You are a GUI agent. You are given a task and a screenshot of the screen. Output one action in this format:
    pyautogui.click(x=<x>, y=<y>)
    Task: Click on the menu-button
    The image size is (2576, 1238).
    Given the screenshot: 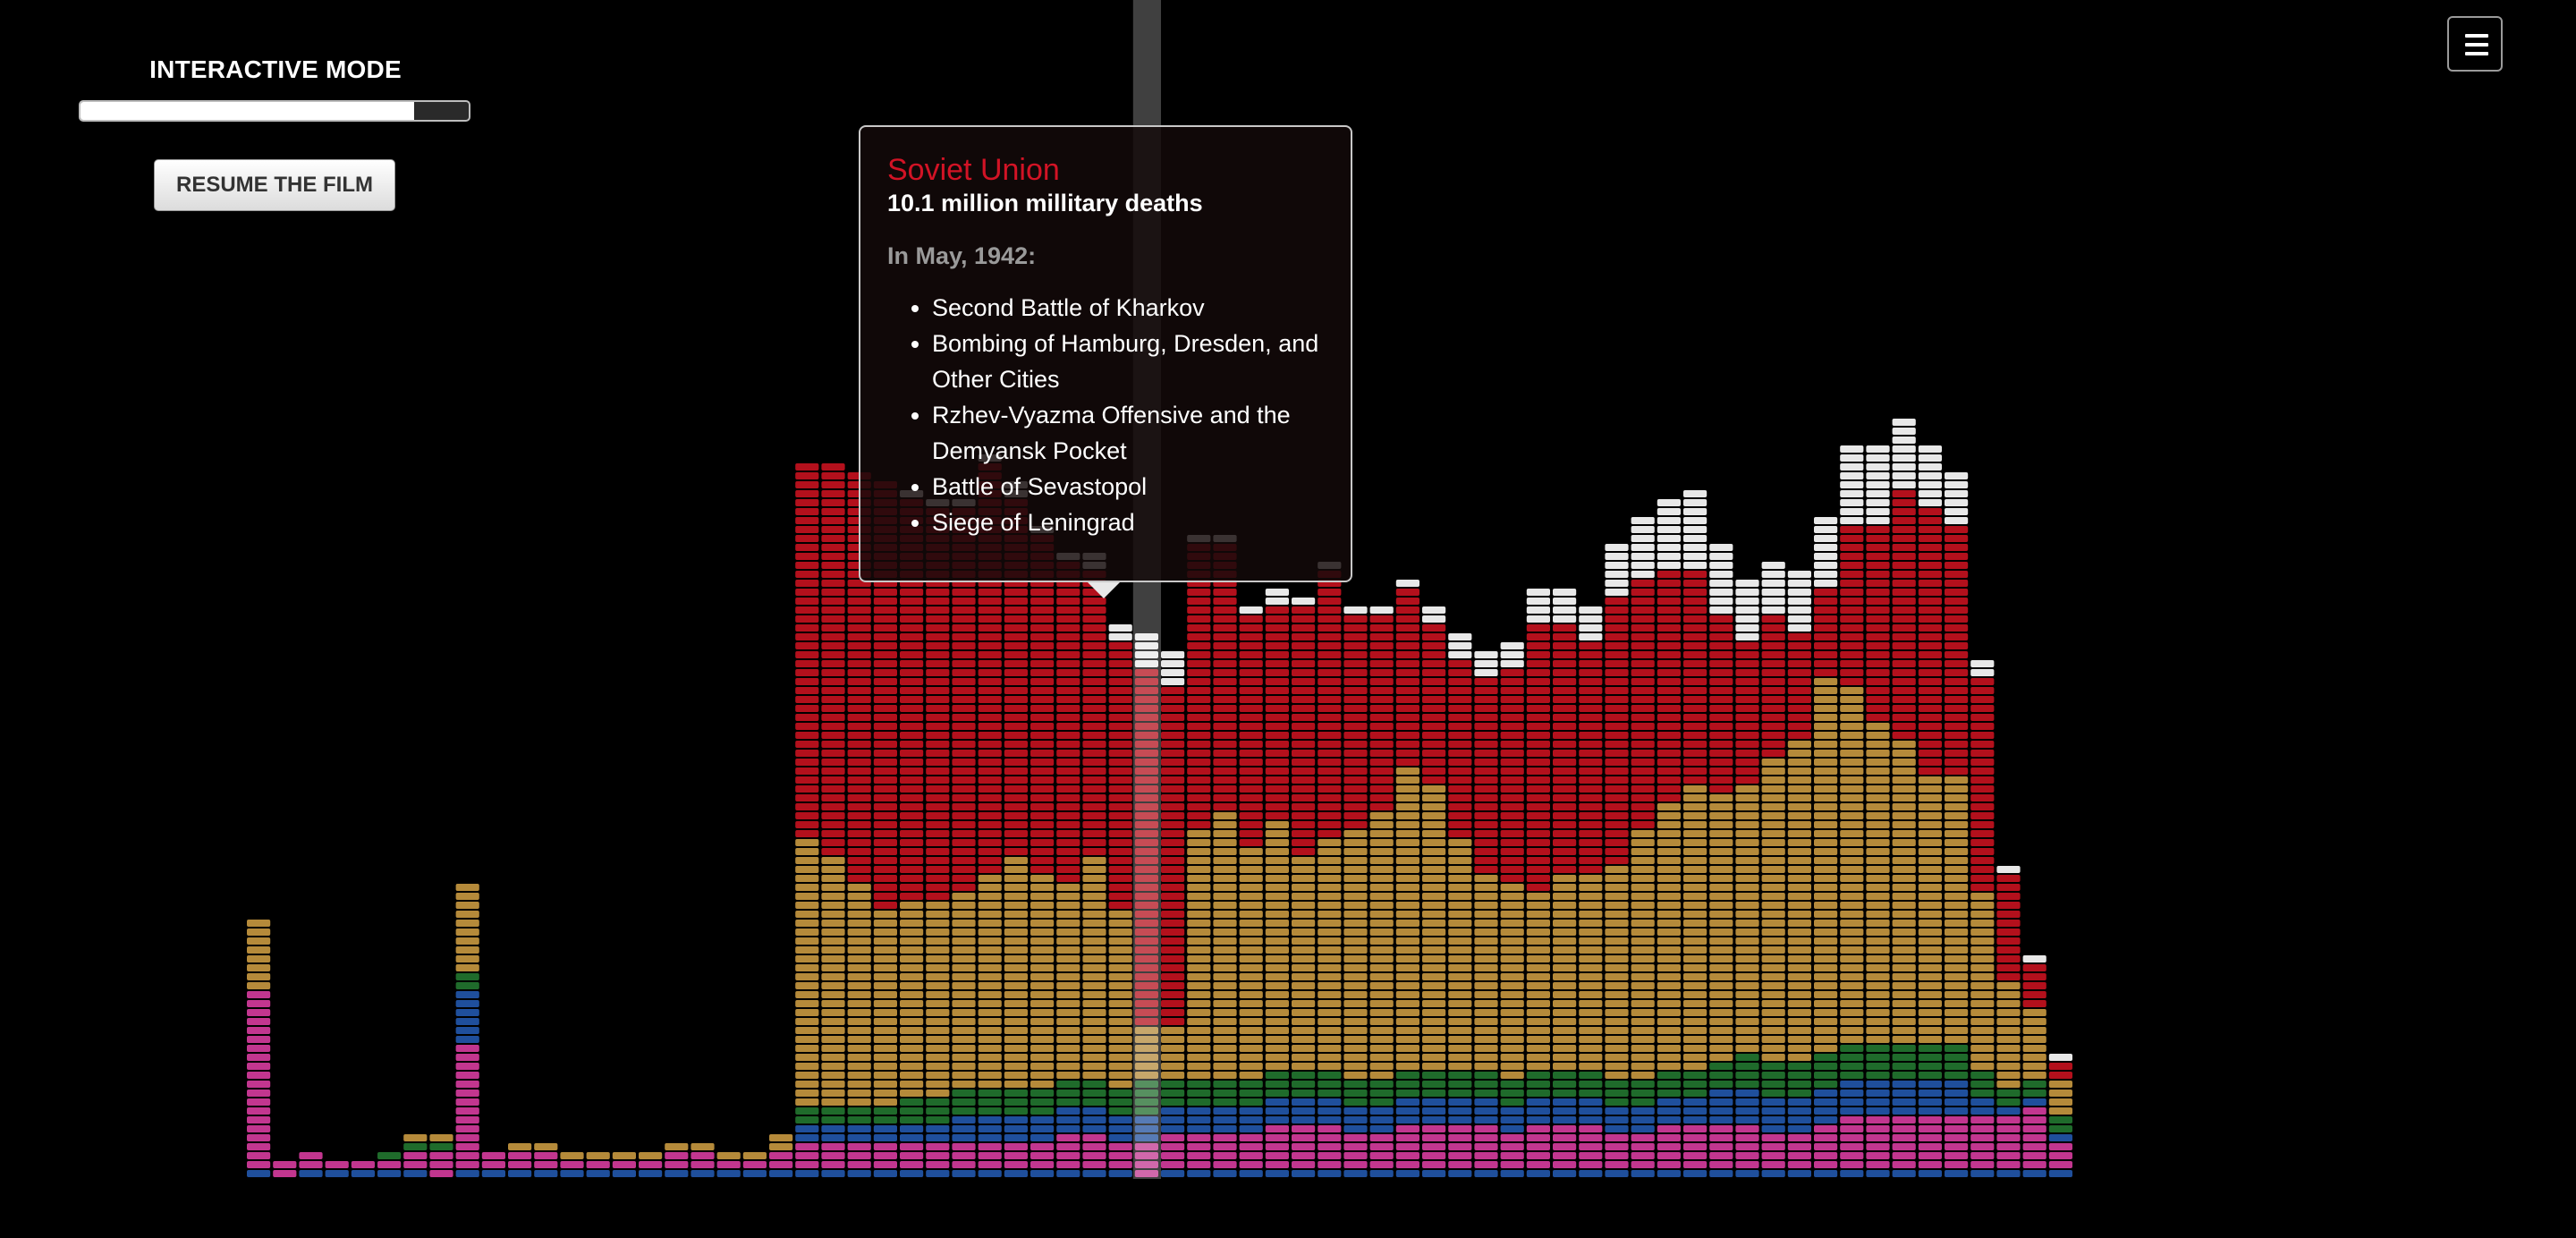 What is the action you would take?
    pyautogui.click(x=2475, y=44)
    